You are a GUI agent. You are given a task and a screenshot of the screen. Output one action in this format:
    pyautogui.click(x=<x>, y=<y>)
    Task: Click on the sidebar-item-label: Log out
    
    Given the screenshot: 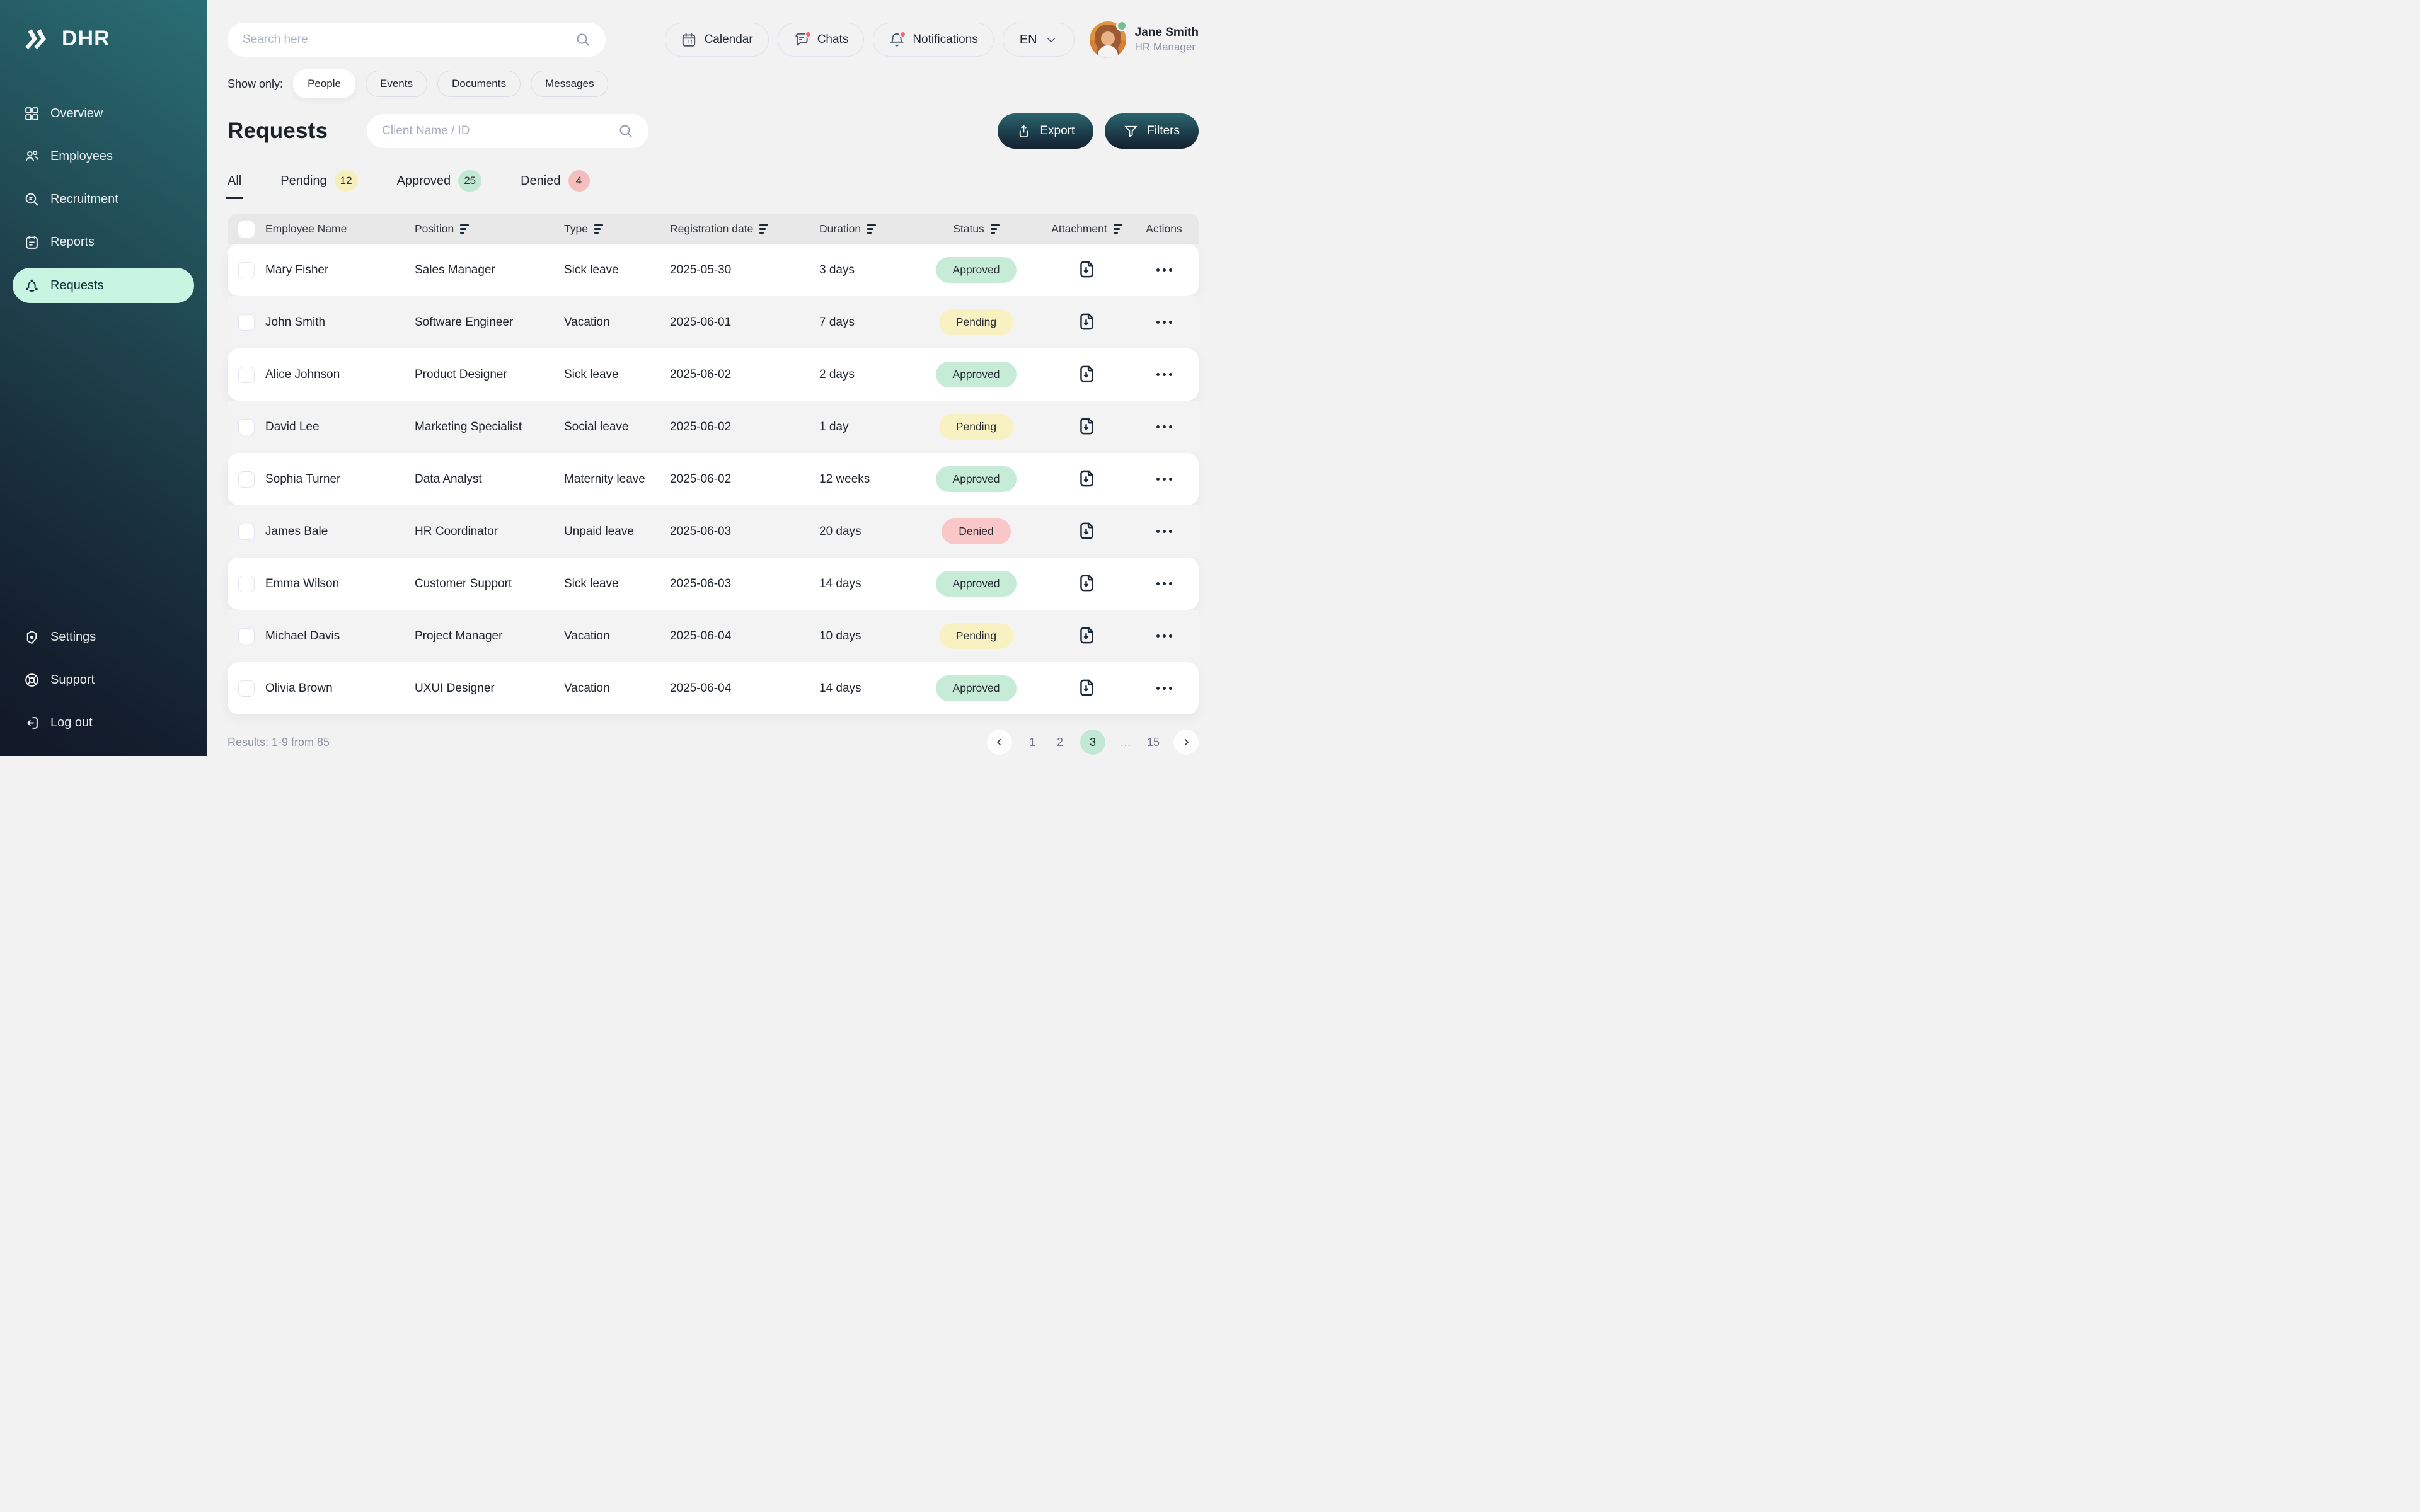 What is the action you would take?
    pyautogui.click(x=71, y=722)
    